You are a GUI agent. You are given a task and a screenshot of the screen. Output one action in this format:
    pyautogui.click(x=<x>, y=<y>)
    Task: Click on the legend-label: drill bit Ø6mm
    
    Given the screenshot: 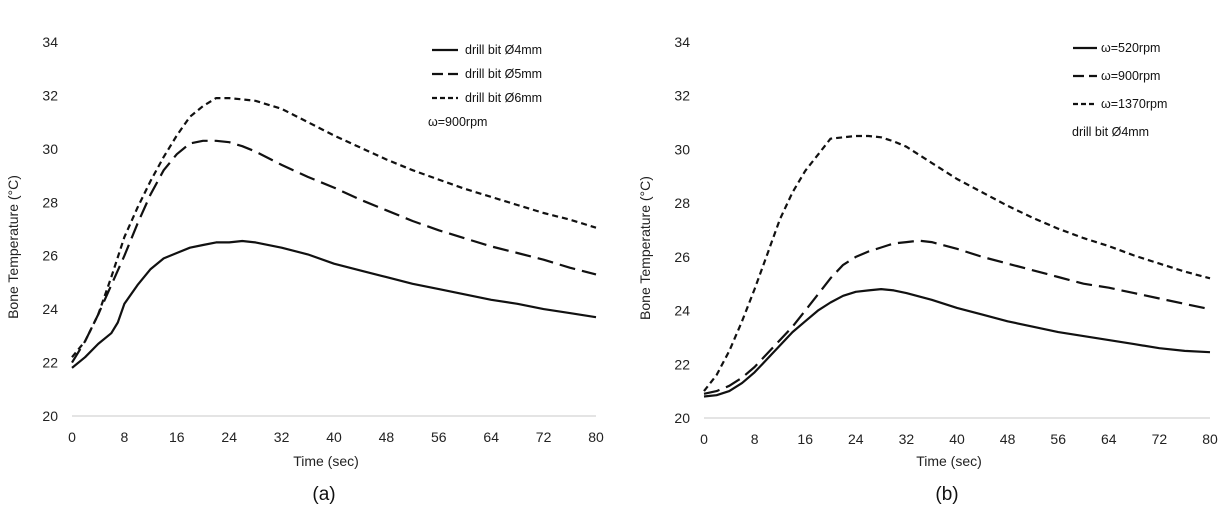 What is the action you would take?
    pyautogui.click(x=503, y=98)
    